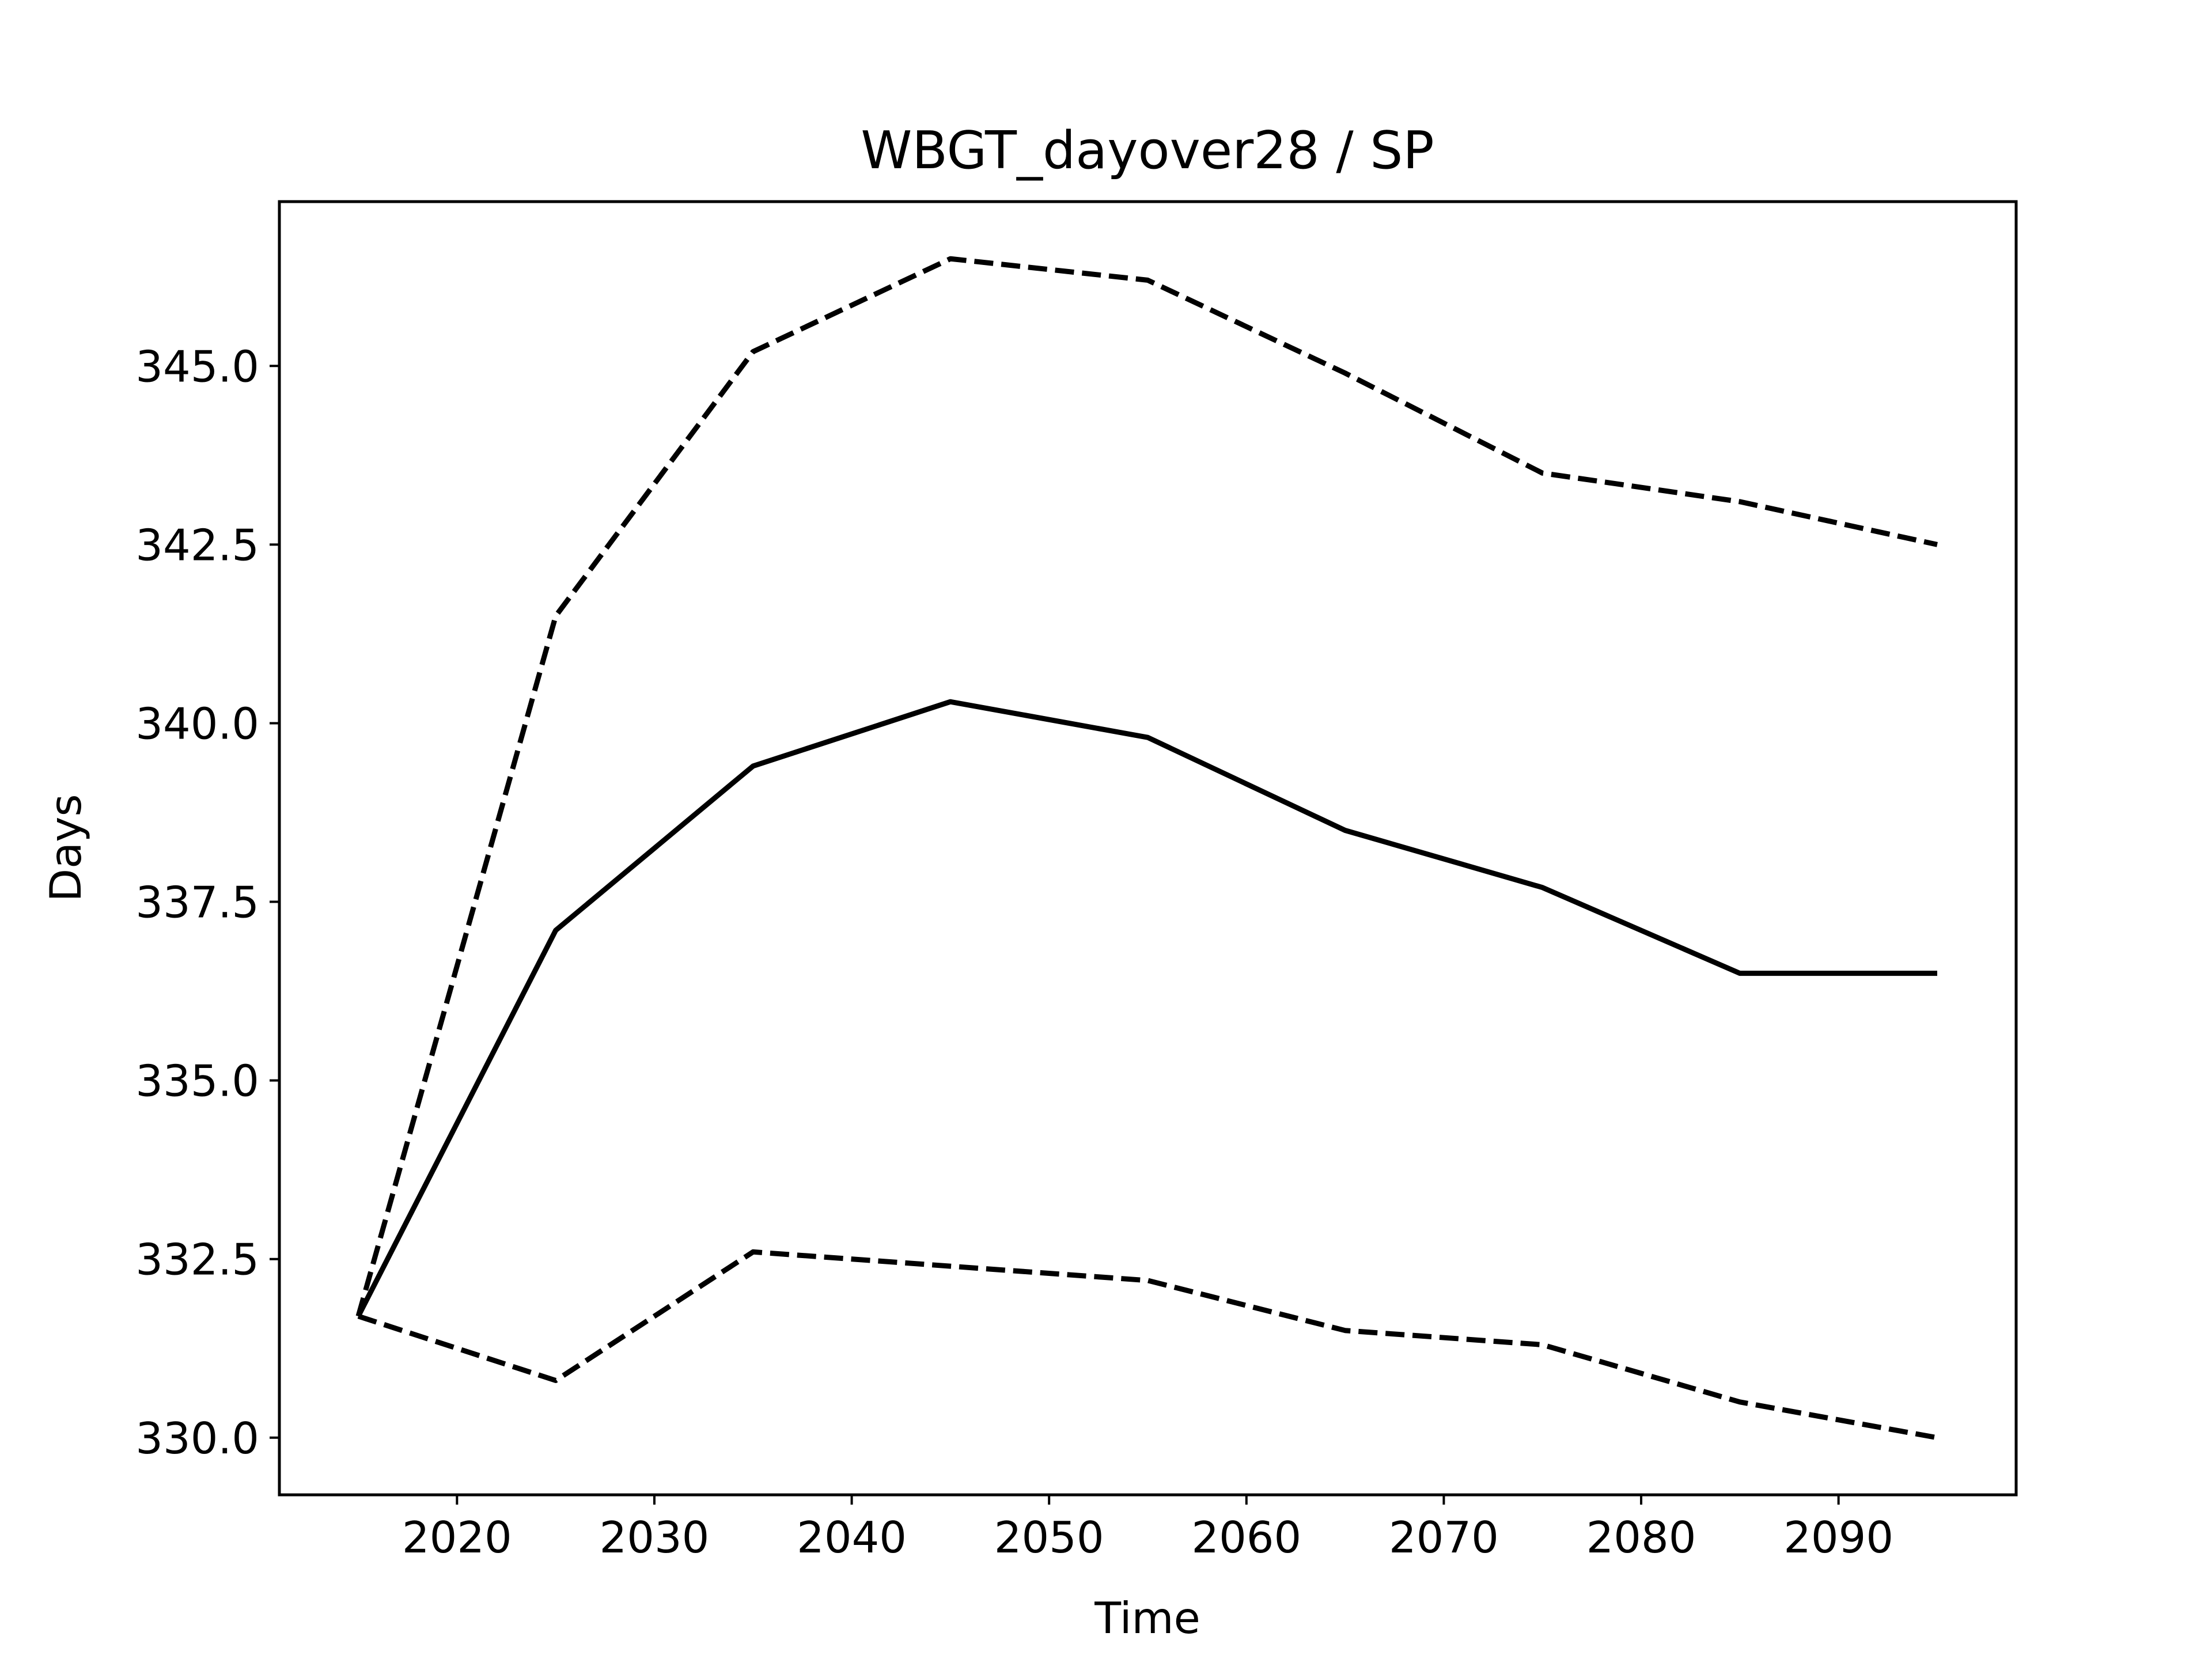 Image resolution: width=2212 pixels, height=1659 pixels. I want to click on x-tick-label: 2060, so click(1246, 1537).